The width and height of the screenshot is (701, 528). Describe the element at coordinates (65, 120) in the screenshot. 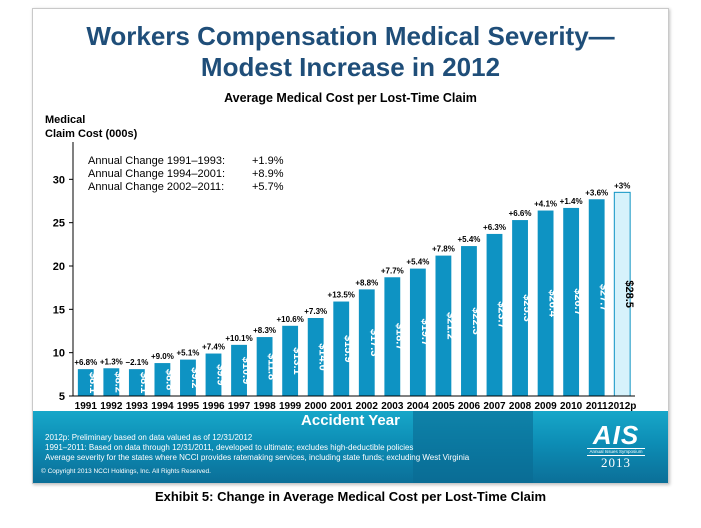

I see `y-axis-label-line-1: Medical` at that location.